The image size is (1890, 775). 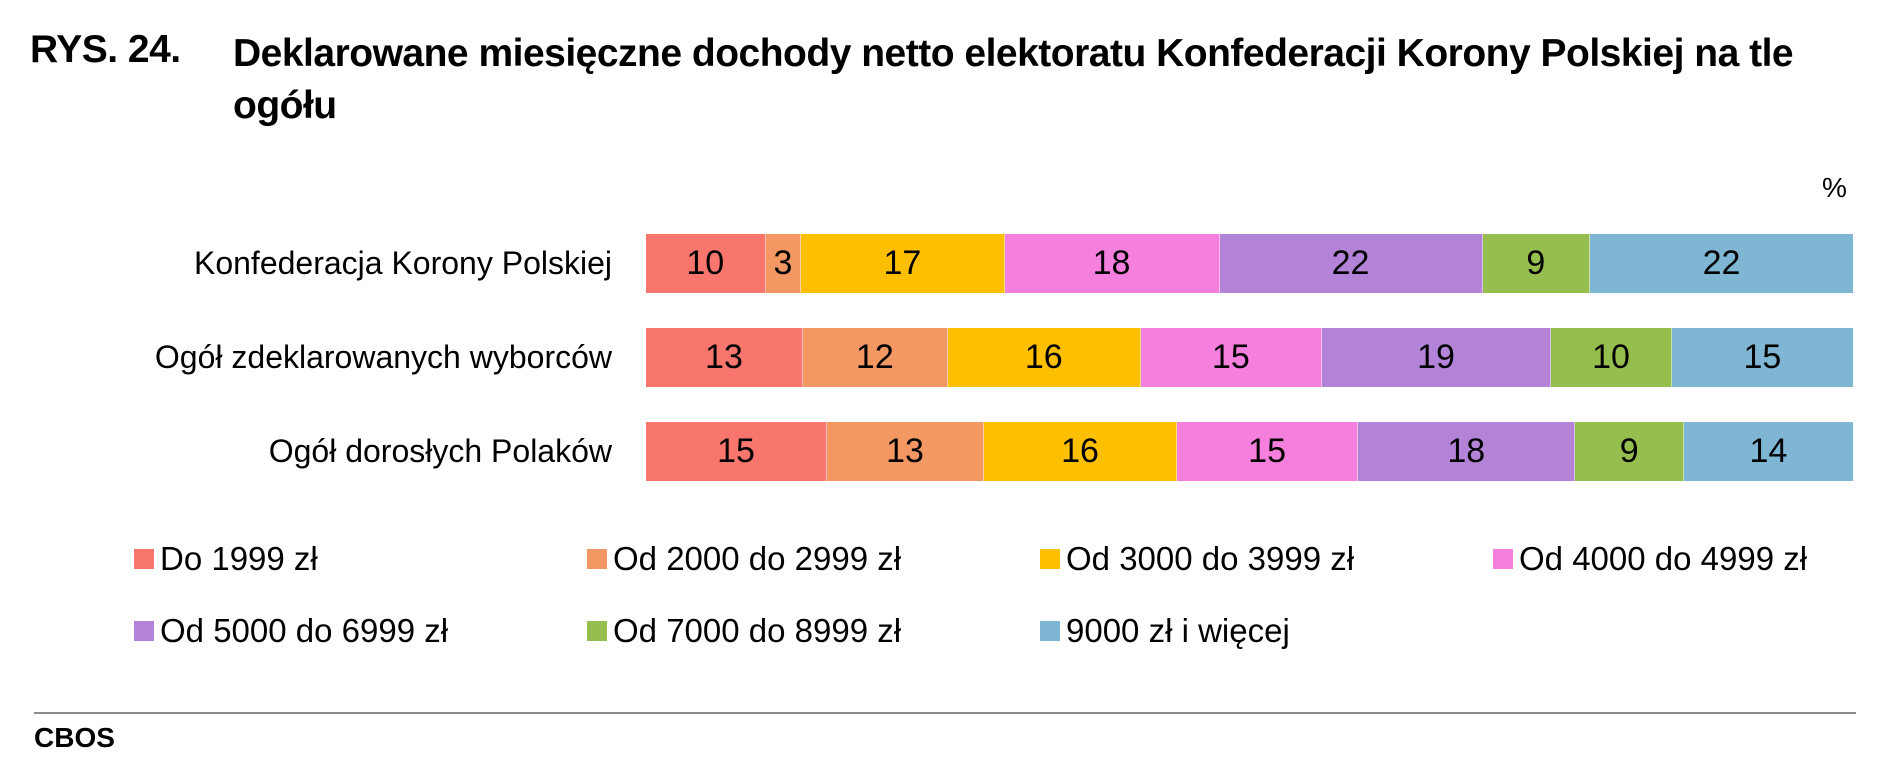 I want to click on bar-segment: 3, so click(x=783, y=263).